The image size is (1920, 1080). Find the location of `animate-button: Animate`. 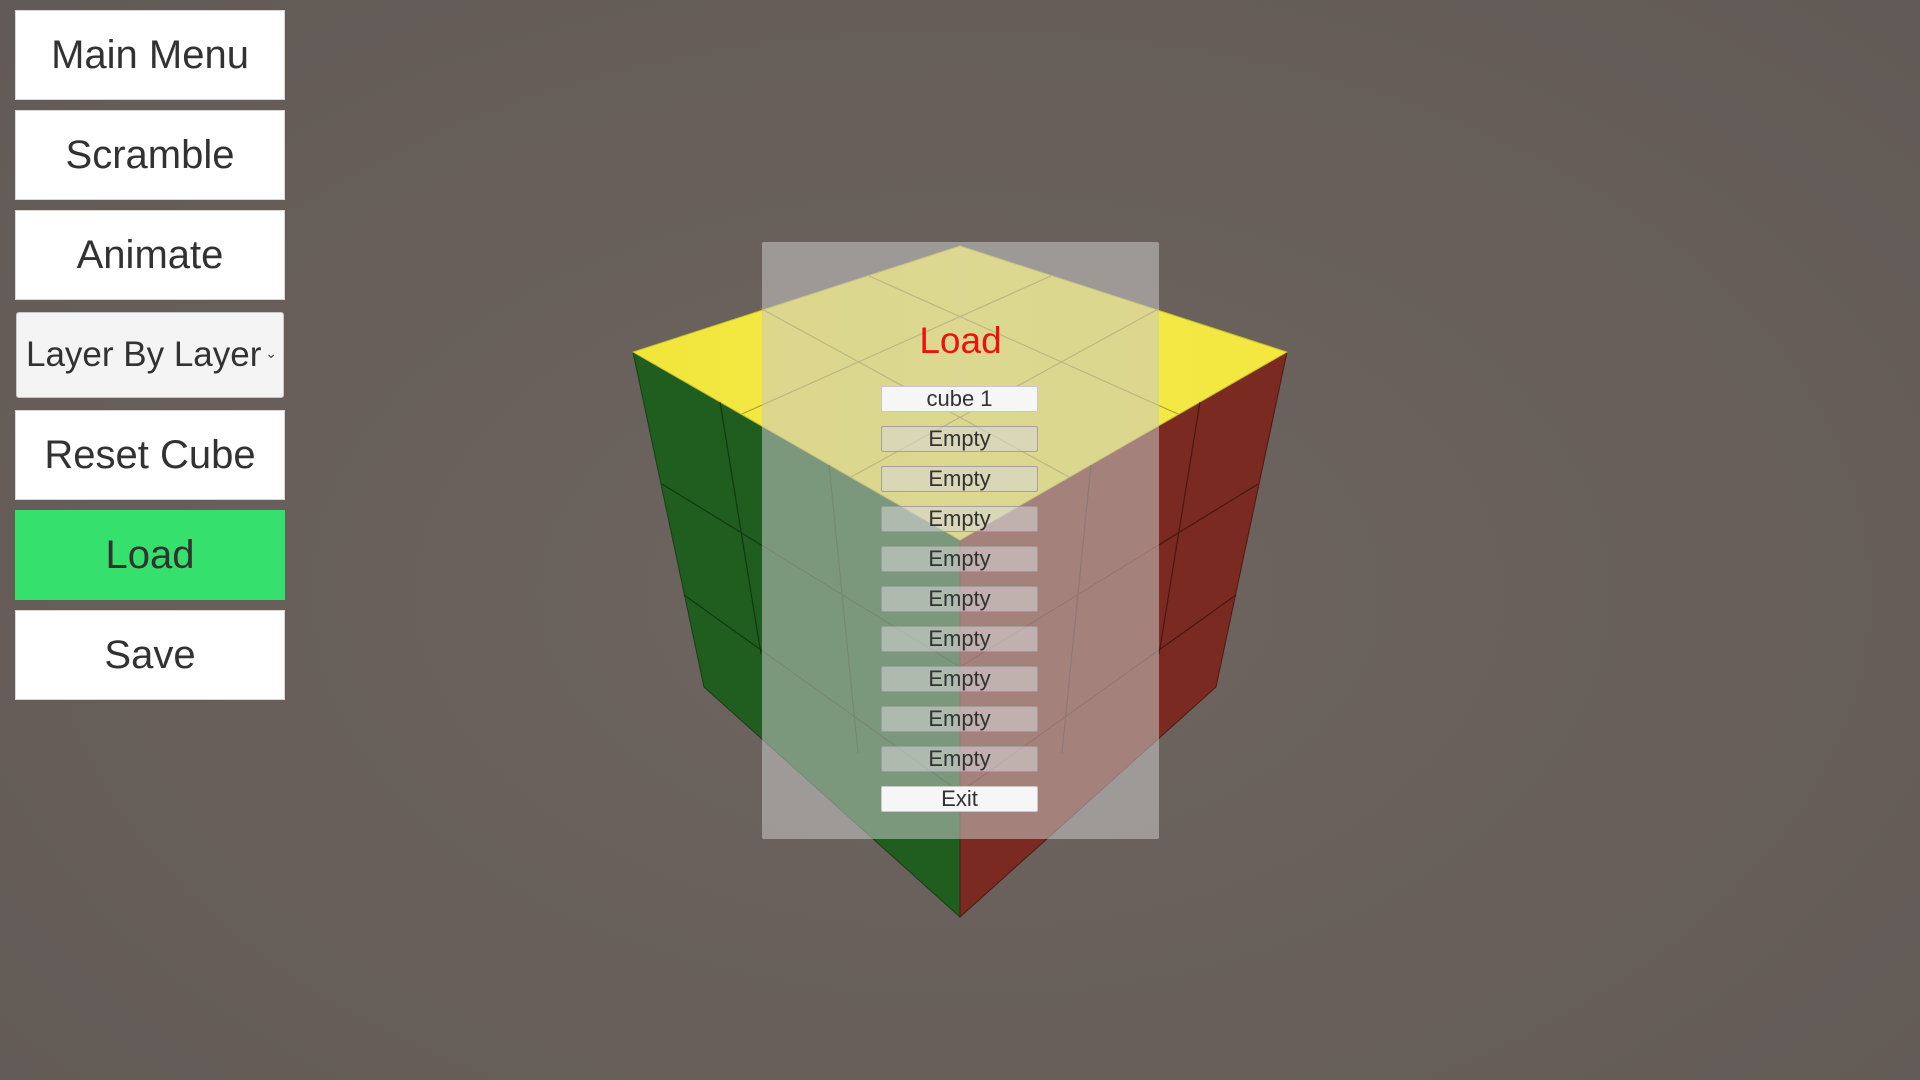

animate-button: Animate is located at coordinates (150, 255).